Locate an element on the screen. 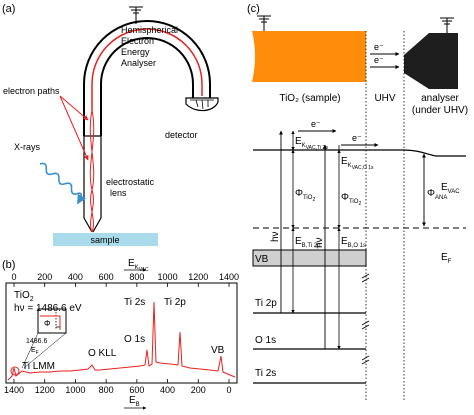 This screenshot has height=415, width=474. hv-label-1: hν is located at coordinates (275, 236).